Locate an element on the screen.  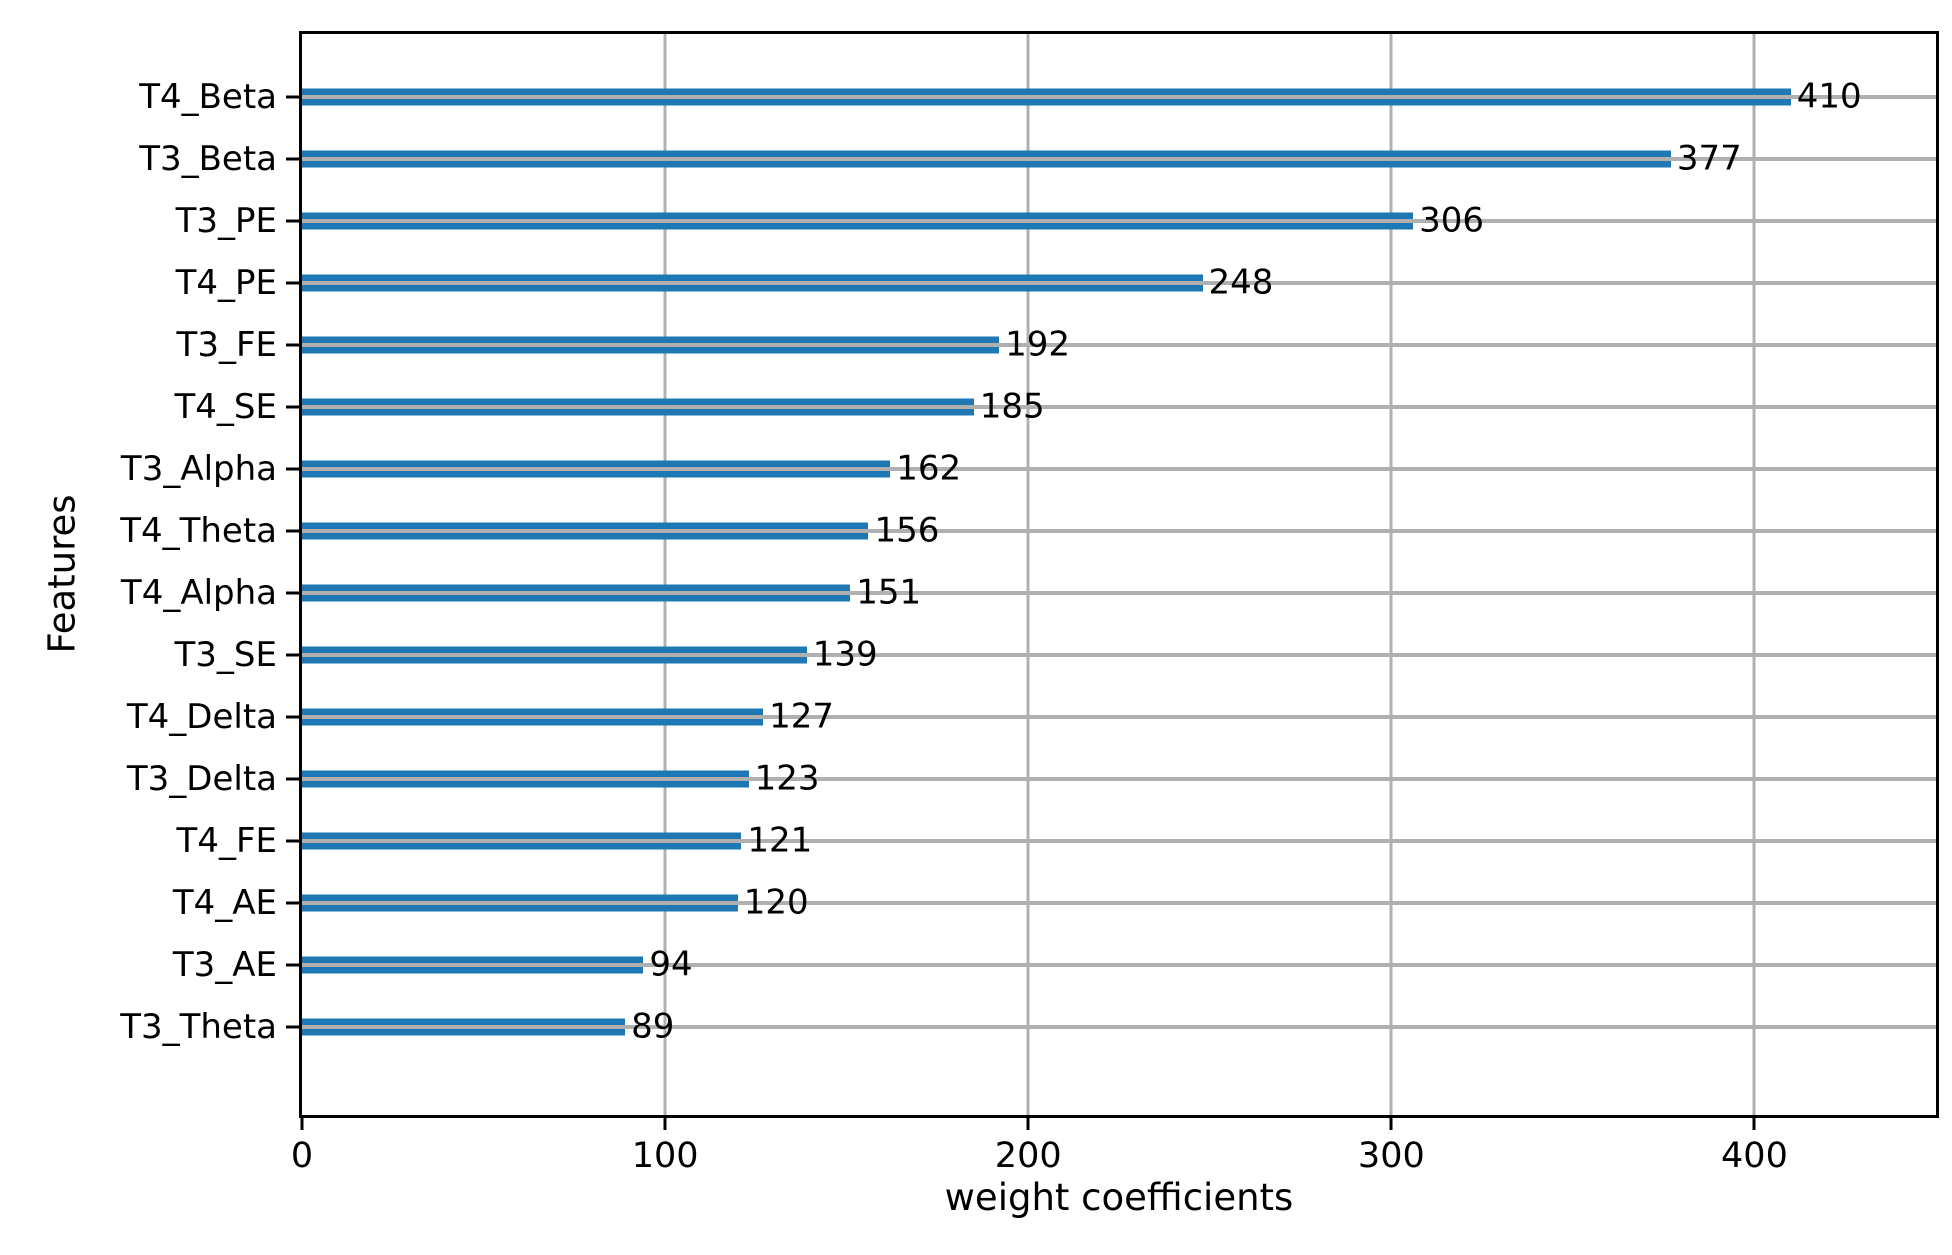
y-tick-label-T3_Alpha: T3_Alpha is located at coordinates (198, 469).